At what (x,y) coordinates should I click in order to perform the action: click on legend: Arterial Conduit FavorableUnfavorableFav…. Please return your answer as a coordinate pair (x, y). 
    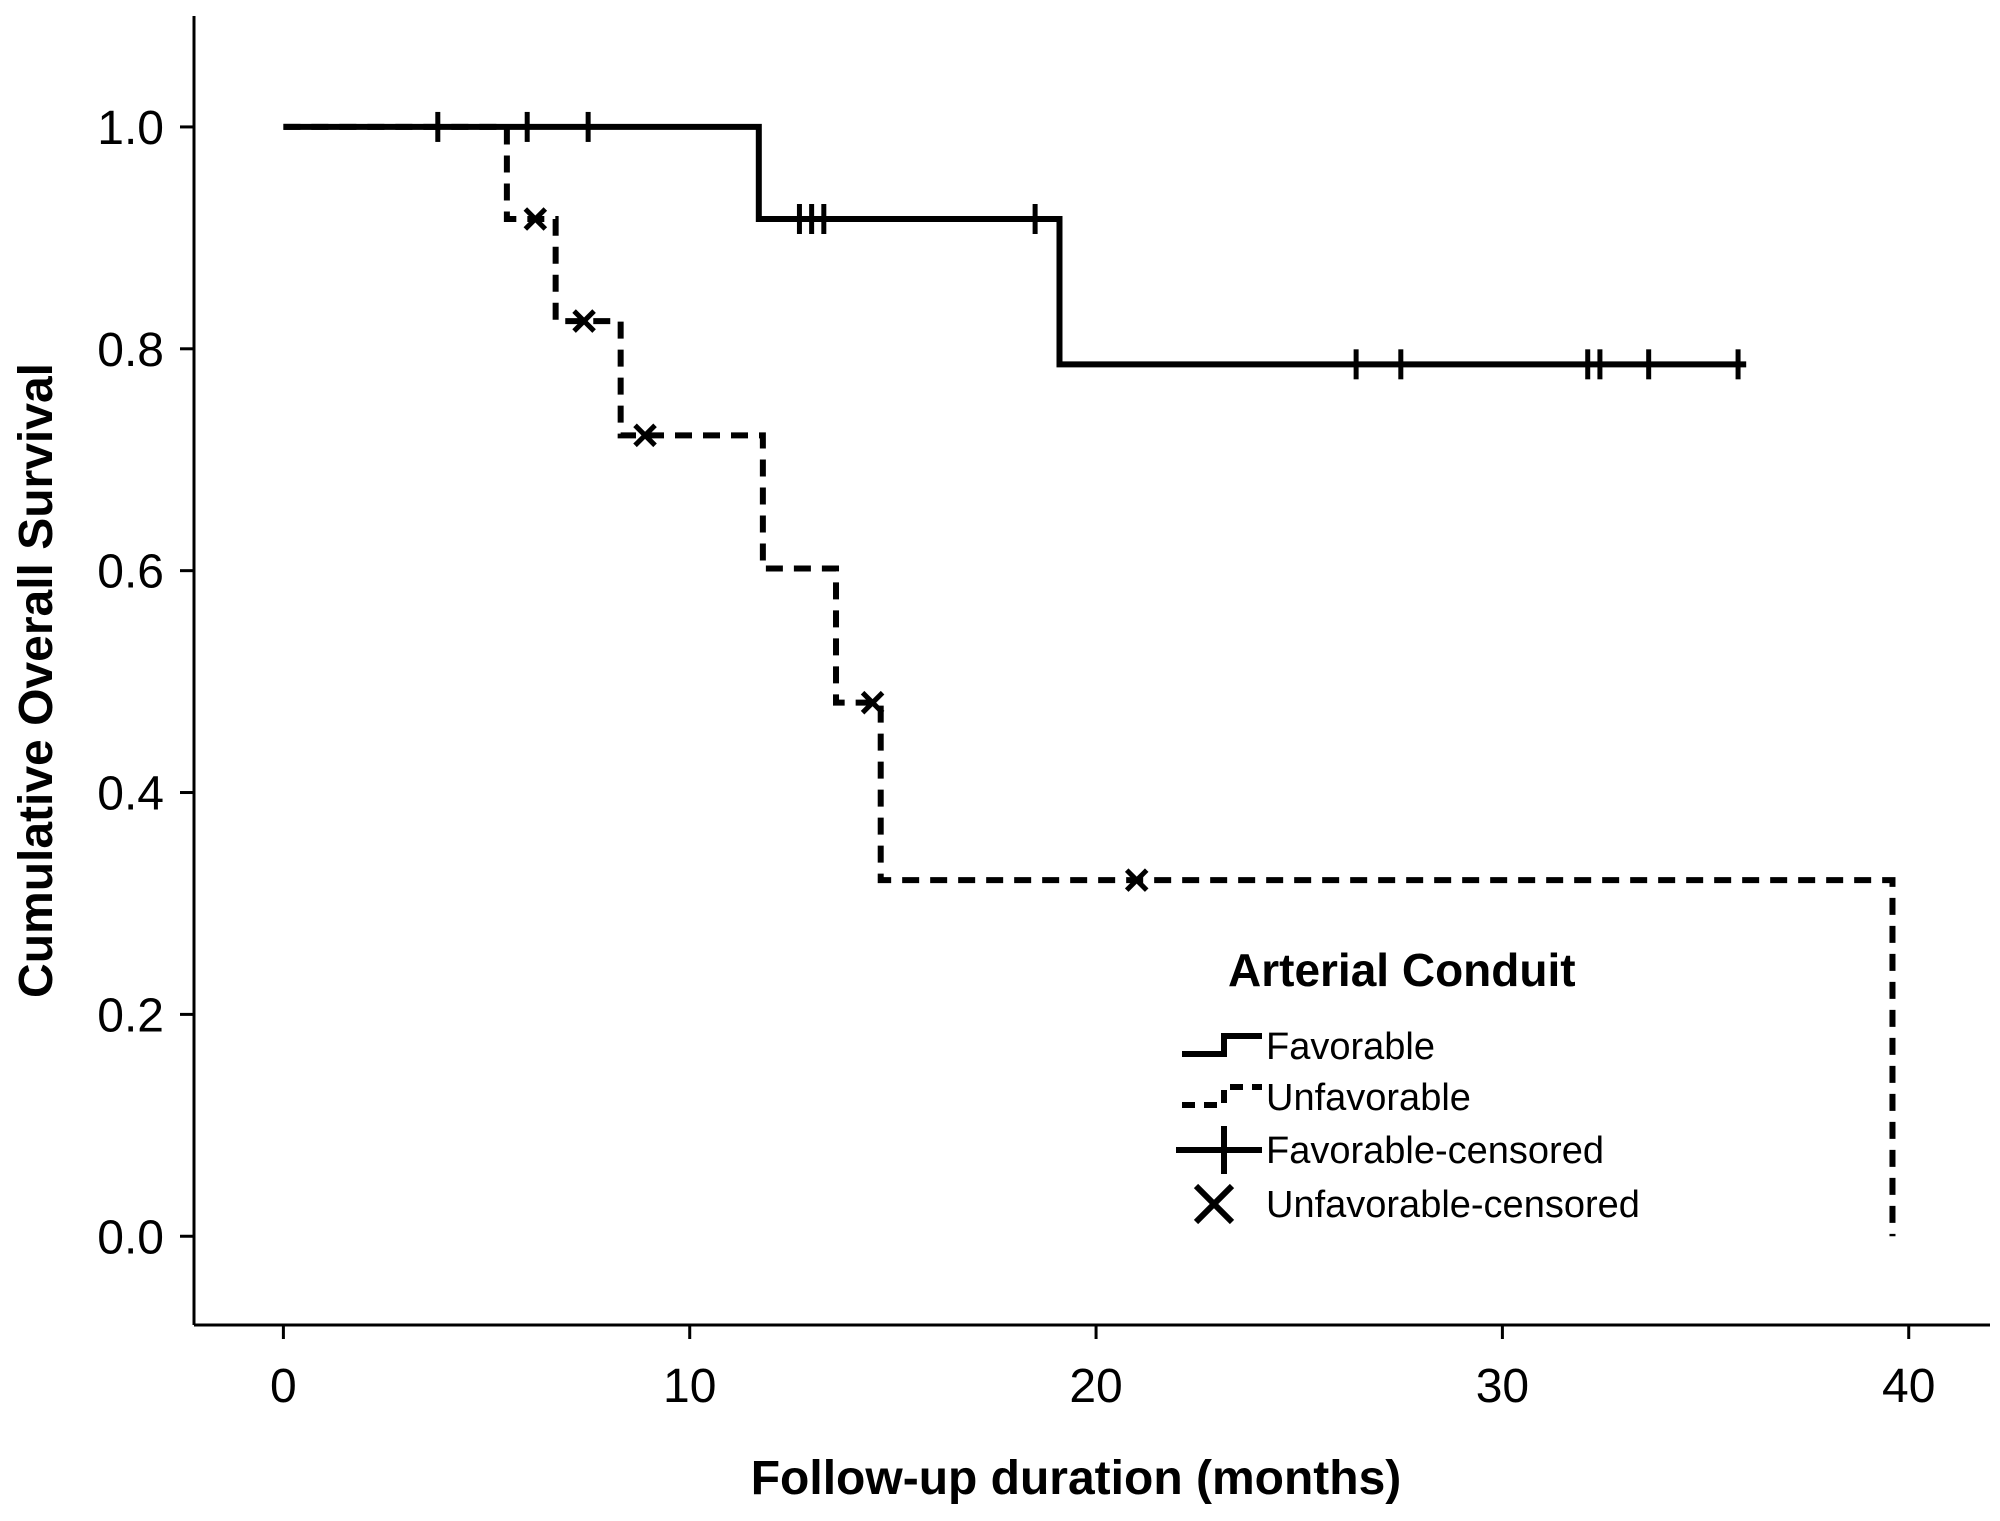
    Looking at the image, I should click on (1408, 1085).